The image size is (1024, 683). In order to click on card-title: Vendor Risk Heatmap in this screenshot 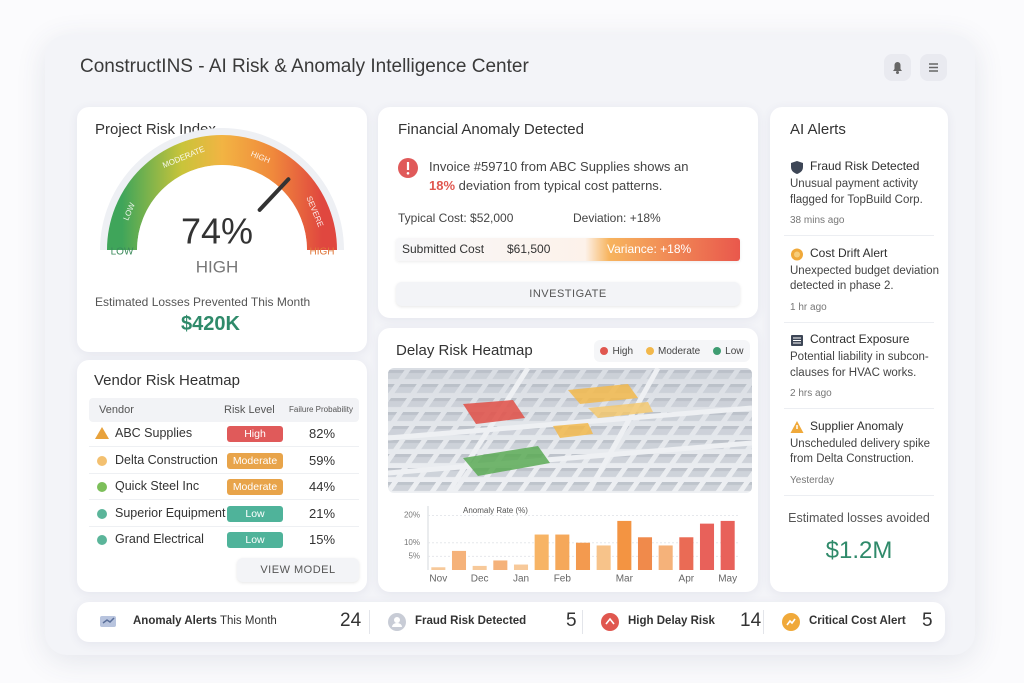, I will do `click(167, 380)`.